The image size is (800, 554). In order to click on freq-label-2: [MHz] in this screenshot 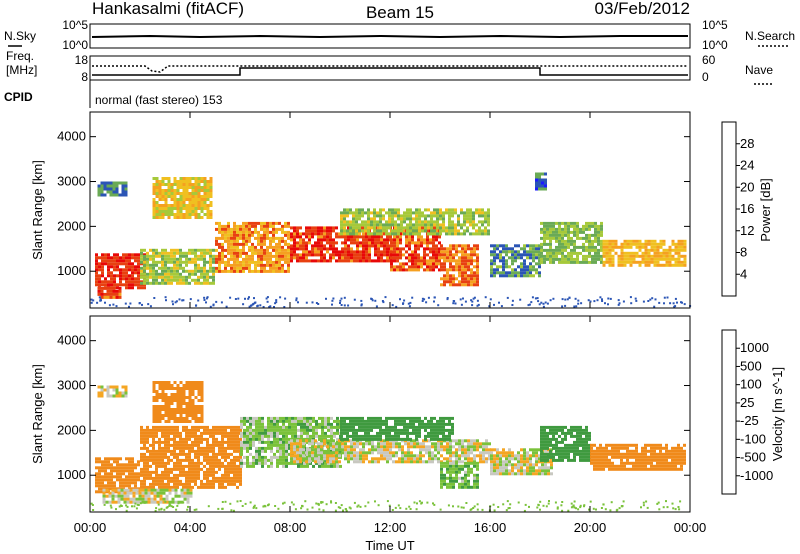, I will do `click(21, 70)`.